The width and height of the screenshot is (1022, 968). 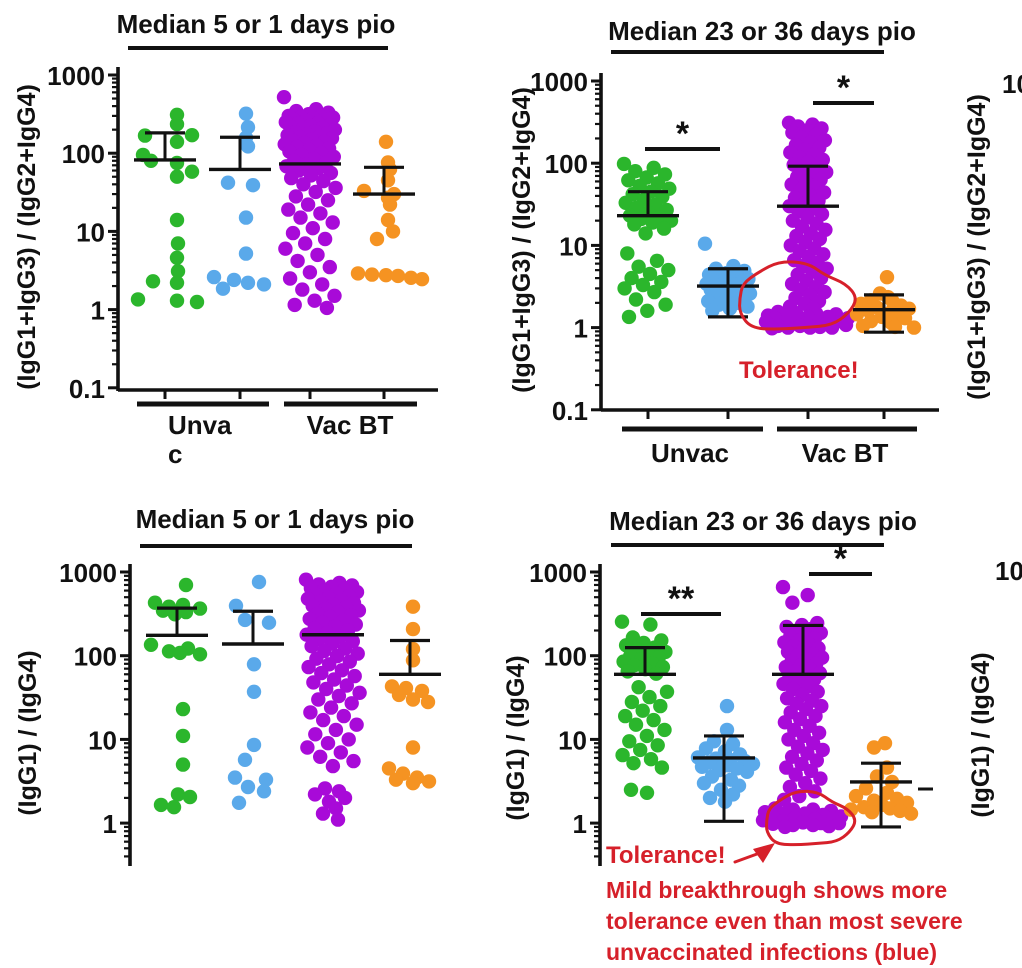 What do you see at coordinates (681, 599) in the screenshot?
I see `significance-star: **` at bounding box center [681, 599].